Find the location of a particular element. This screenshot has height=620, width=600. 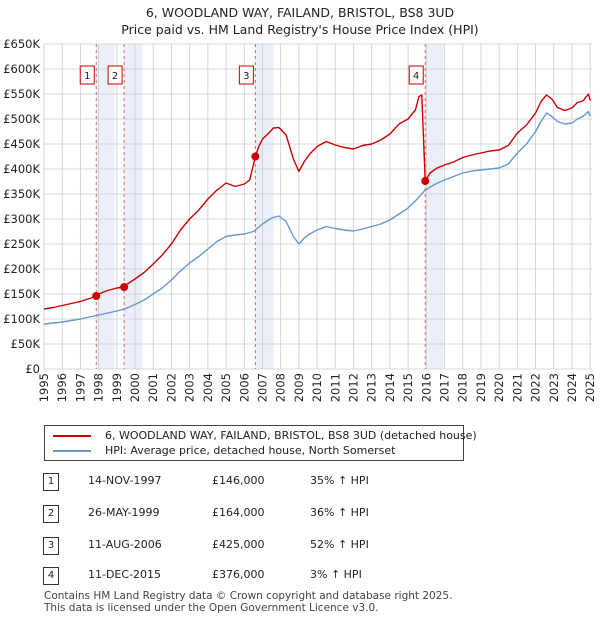

sale-date: 11-AUG-2006 is located at coordinates (125, 544).